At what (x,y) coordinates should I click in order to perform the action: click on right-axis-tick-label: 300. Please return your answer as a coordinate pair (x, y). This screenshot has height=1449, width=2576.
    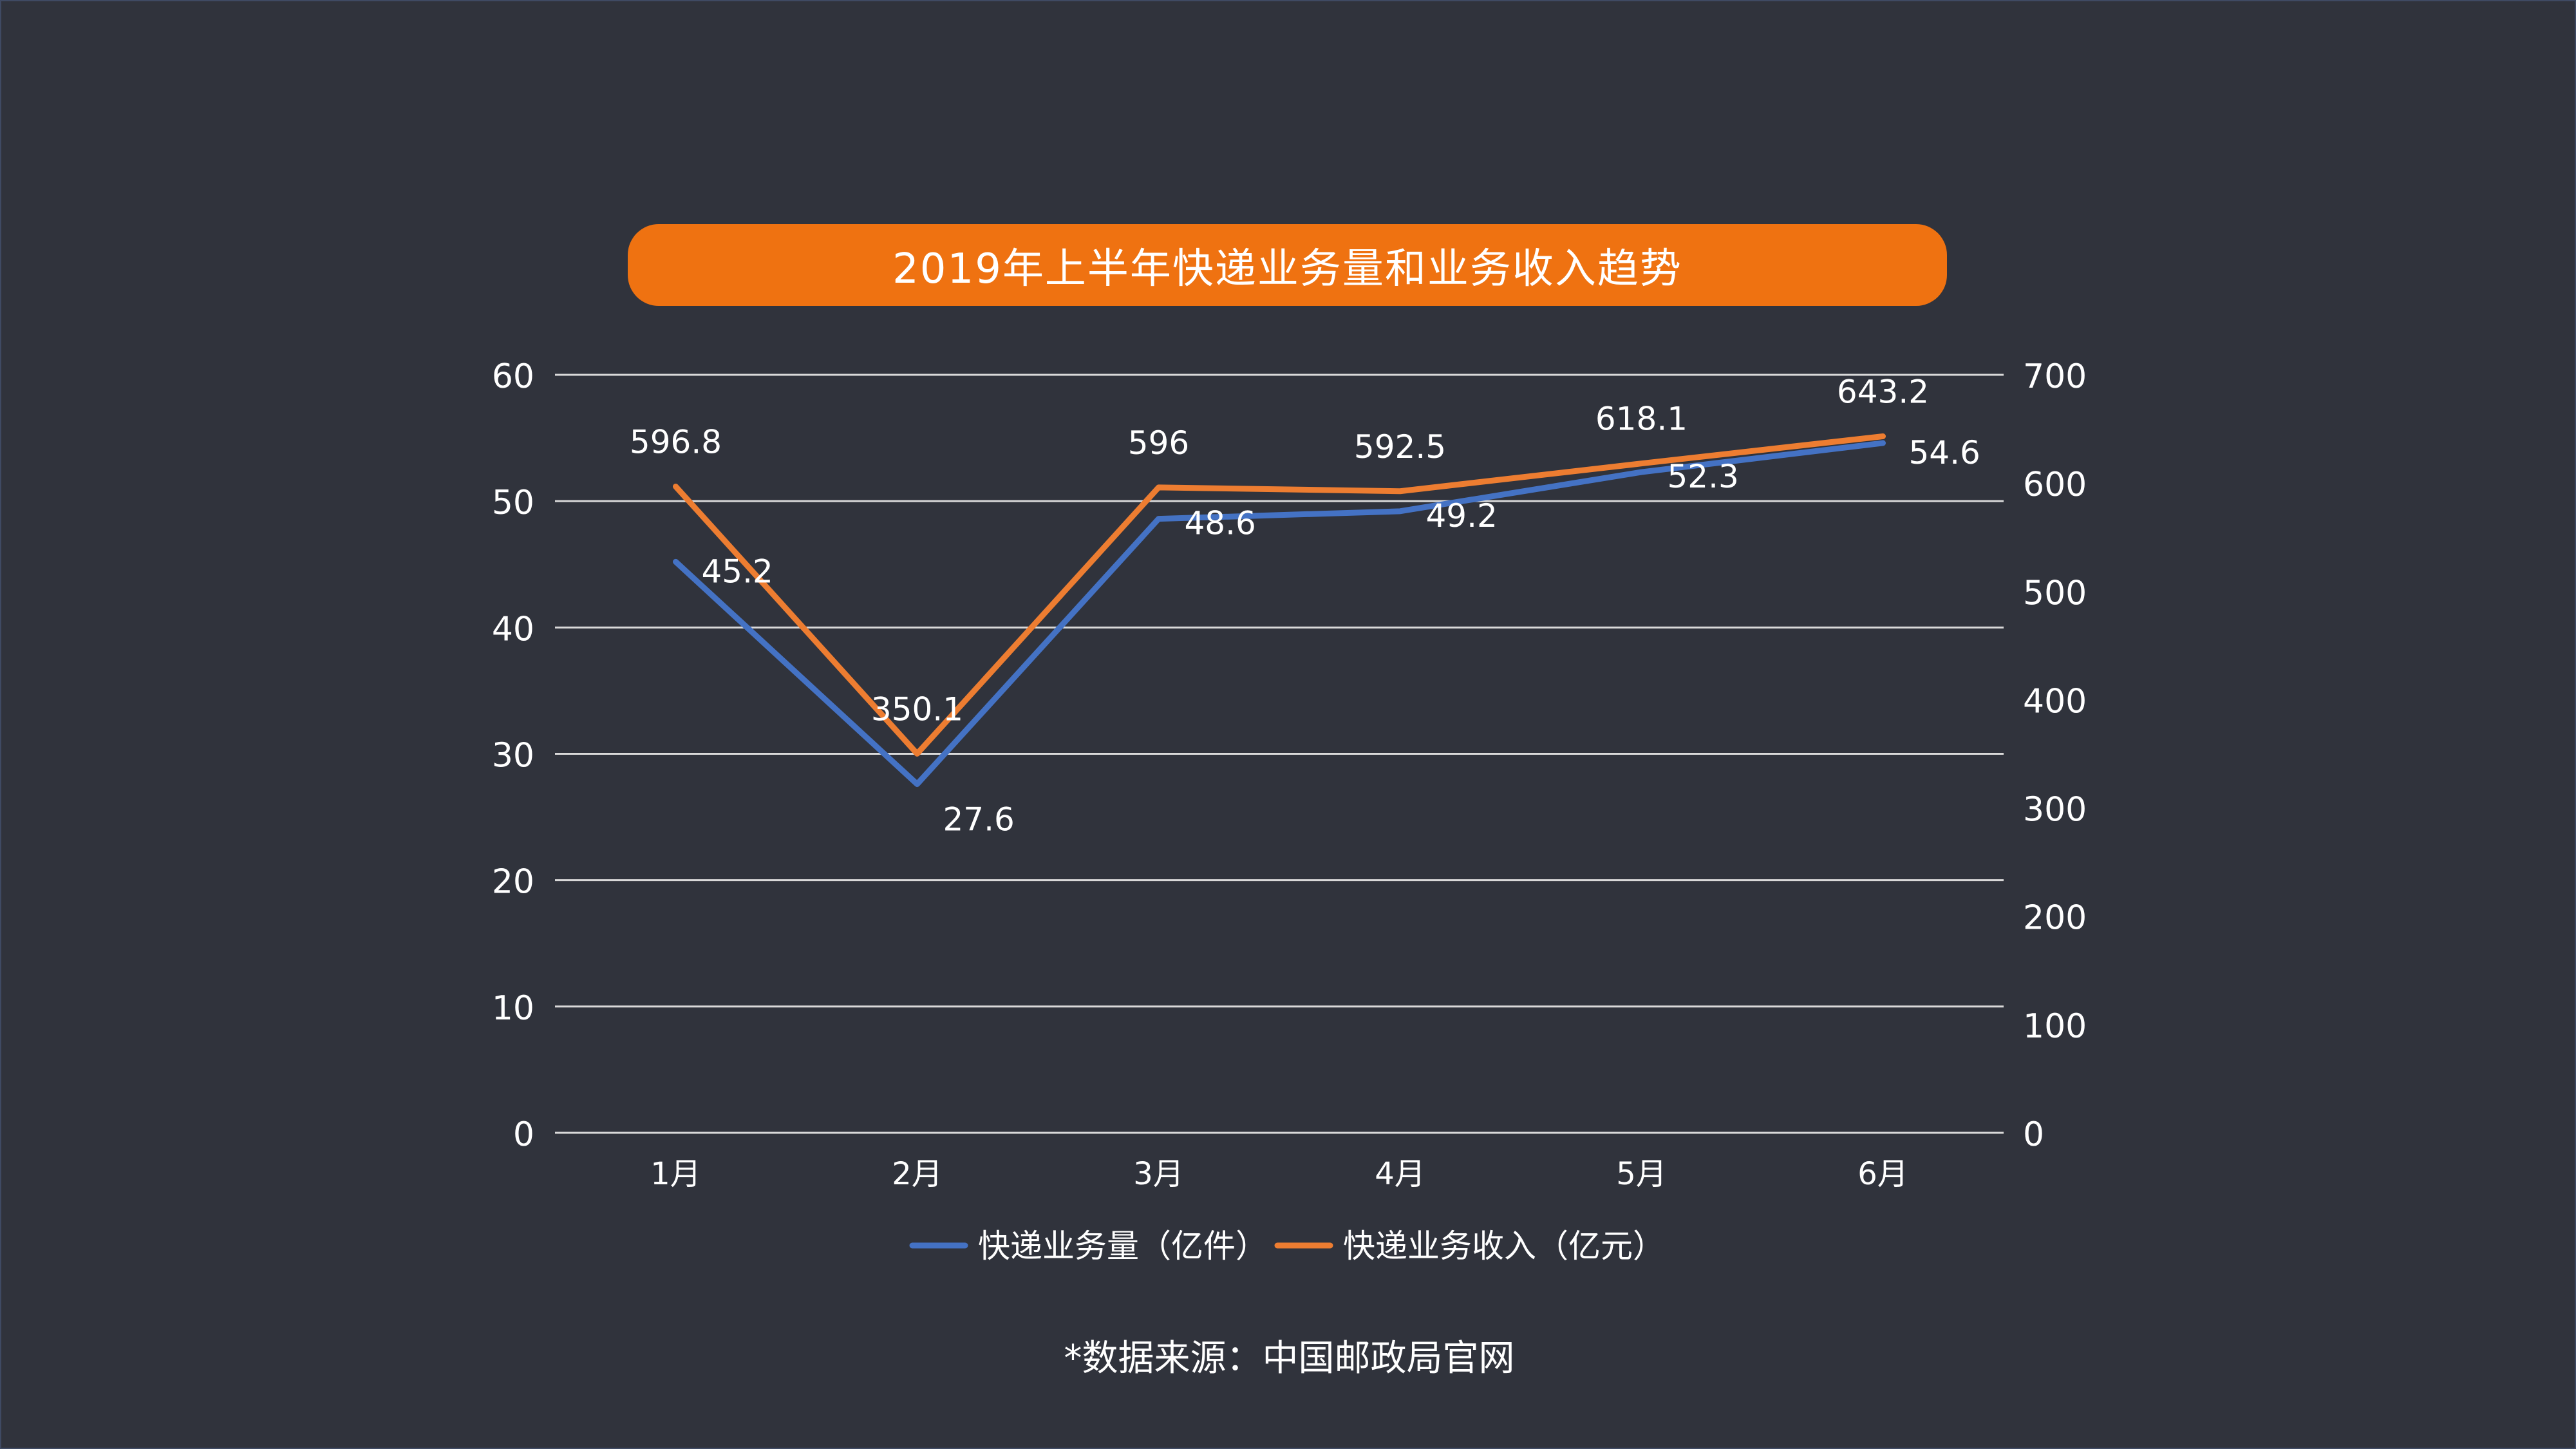
    Looking at the image, I should click on (2055, 810).